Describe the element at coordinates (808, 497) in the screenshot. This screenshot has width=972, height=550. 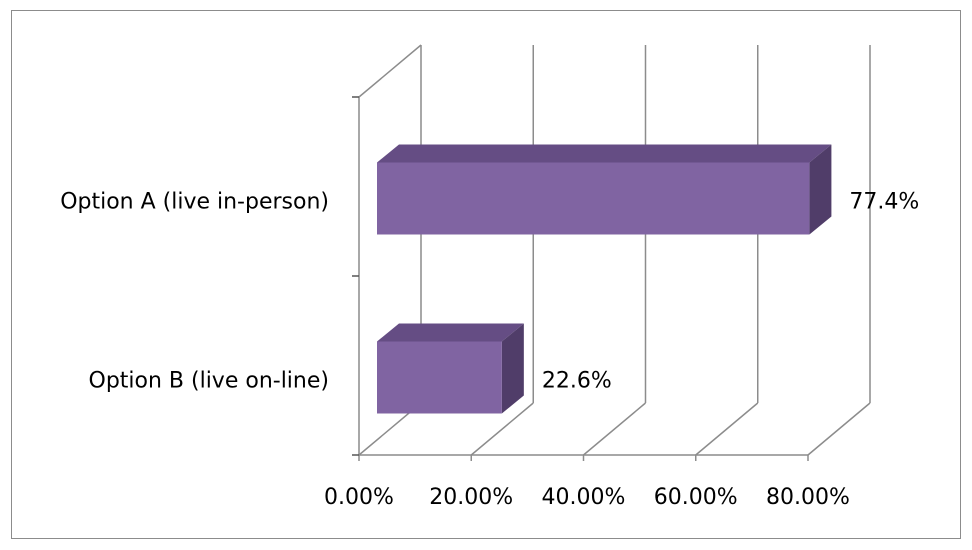
I see `x-tick-label: 80.00%` at that location.